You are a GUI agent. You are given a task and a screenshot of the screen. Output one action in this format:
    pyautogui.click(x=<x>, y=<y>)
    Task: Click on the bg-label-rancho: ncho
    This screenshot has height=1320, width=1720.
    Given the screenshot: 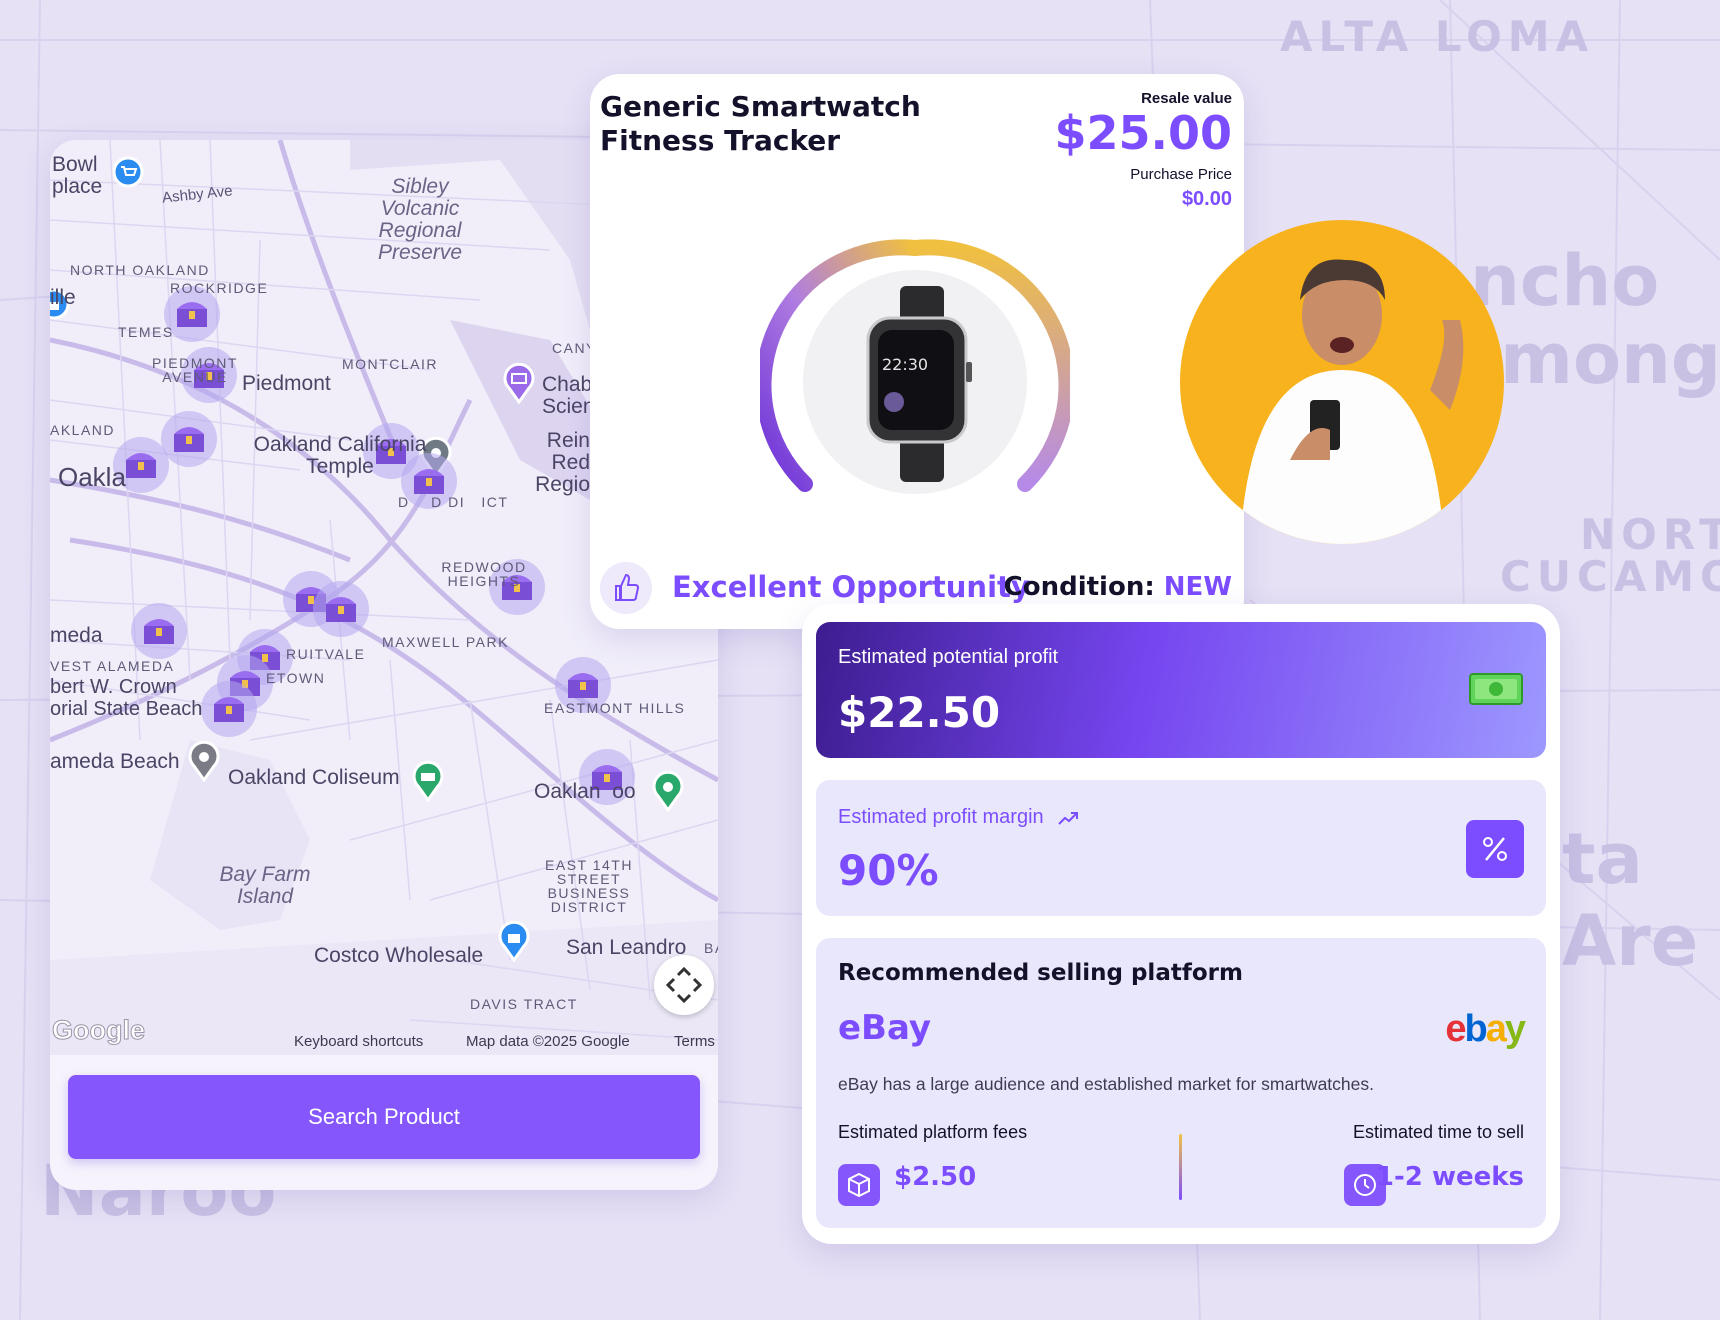 What is the action you would take?
    pyautogui.click(x=1565, y=281)
    